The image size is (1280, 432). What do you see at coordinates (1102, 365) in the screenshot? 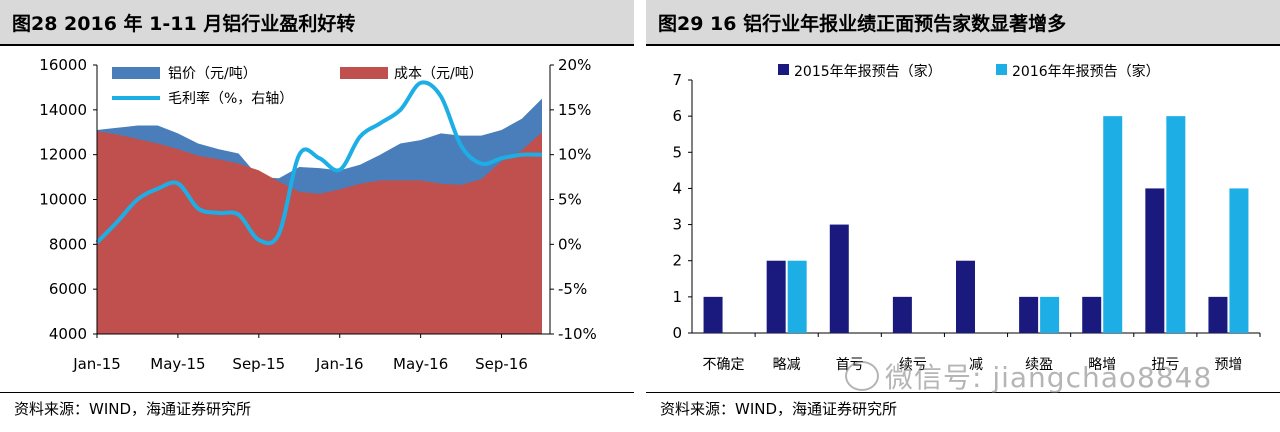
I see `category-label: 略增` at bounding box center [1102, 365].